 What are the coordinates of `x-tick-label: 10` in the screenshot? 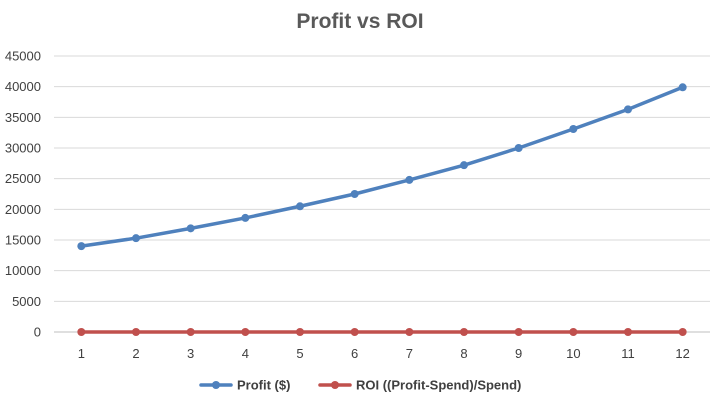 It's located at (573, 353).